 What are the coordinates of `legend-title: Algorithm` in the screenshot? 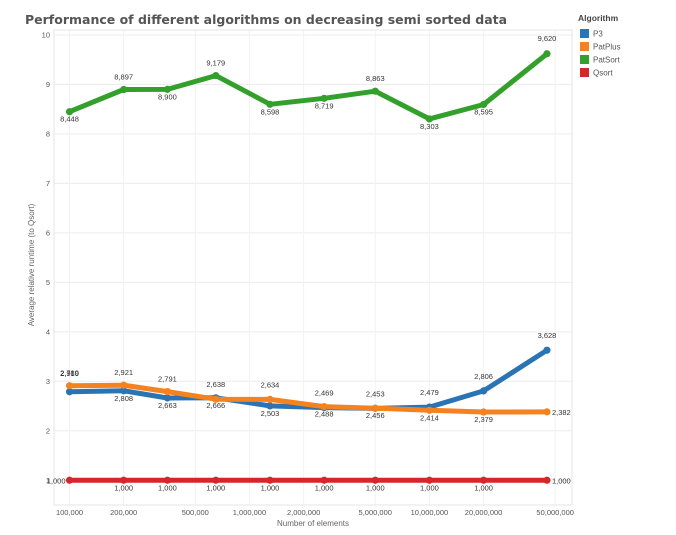 It's located at (598, 18).